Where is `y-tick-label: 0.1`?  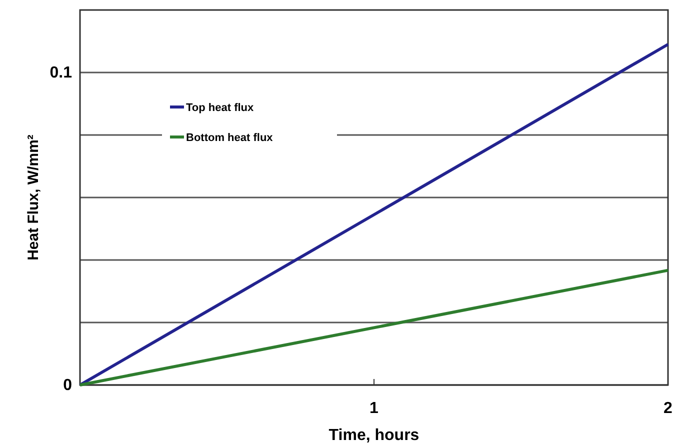
y-tick-label: 0.1 is located at coordinates (61, 73).